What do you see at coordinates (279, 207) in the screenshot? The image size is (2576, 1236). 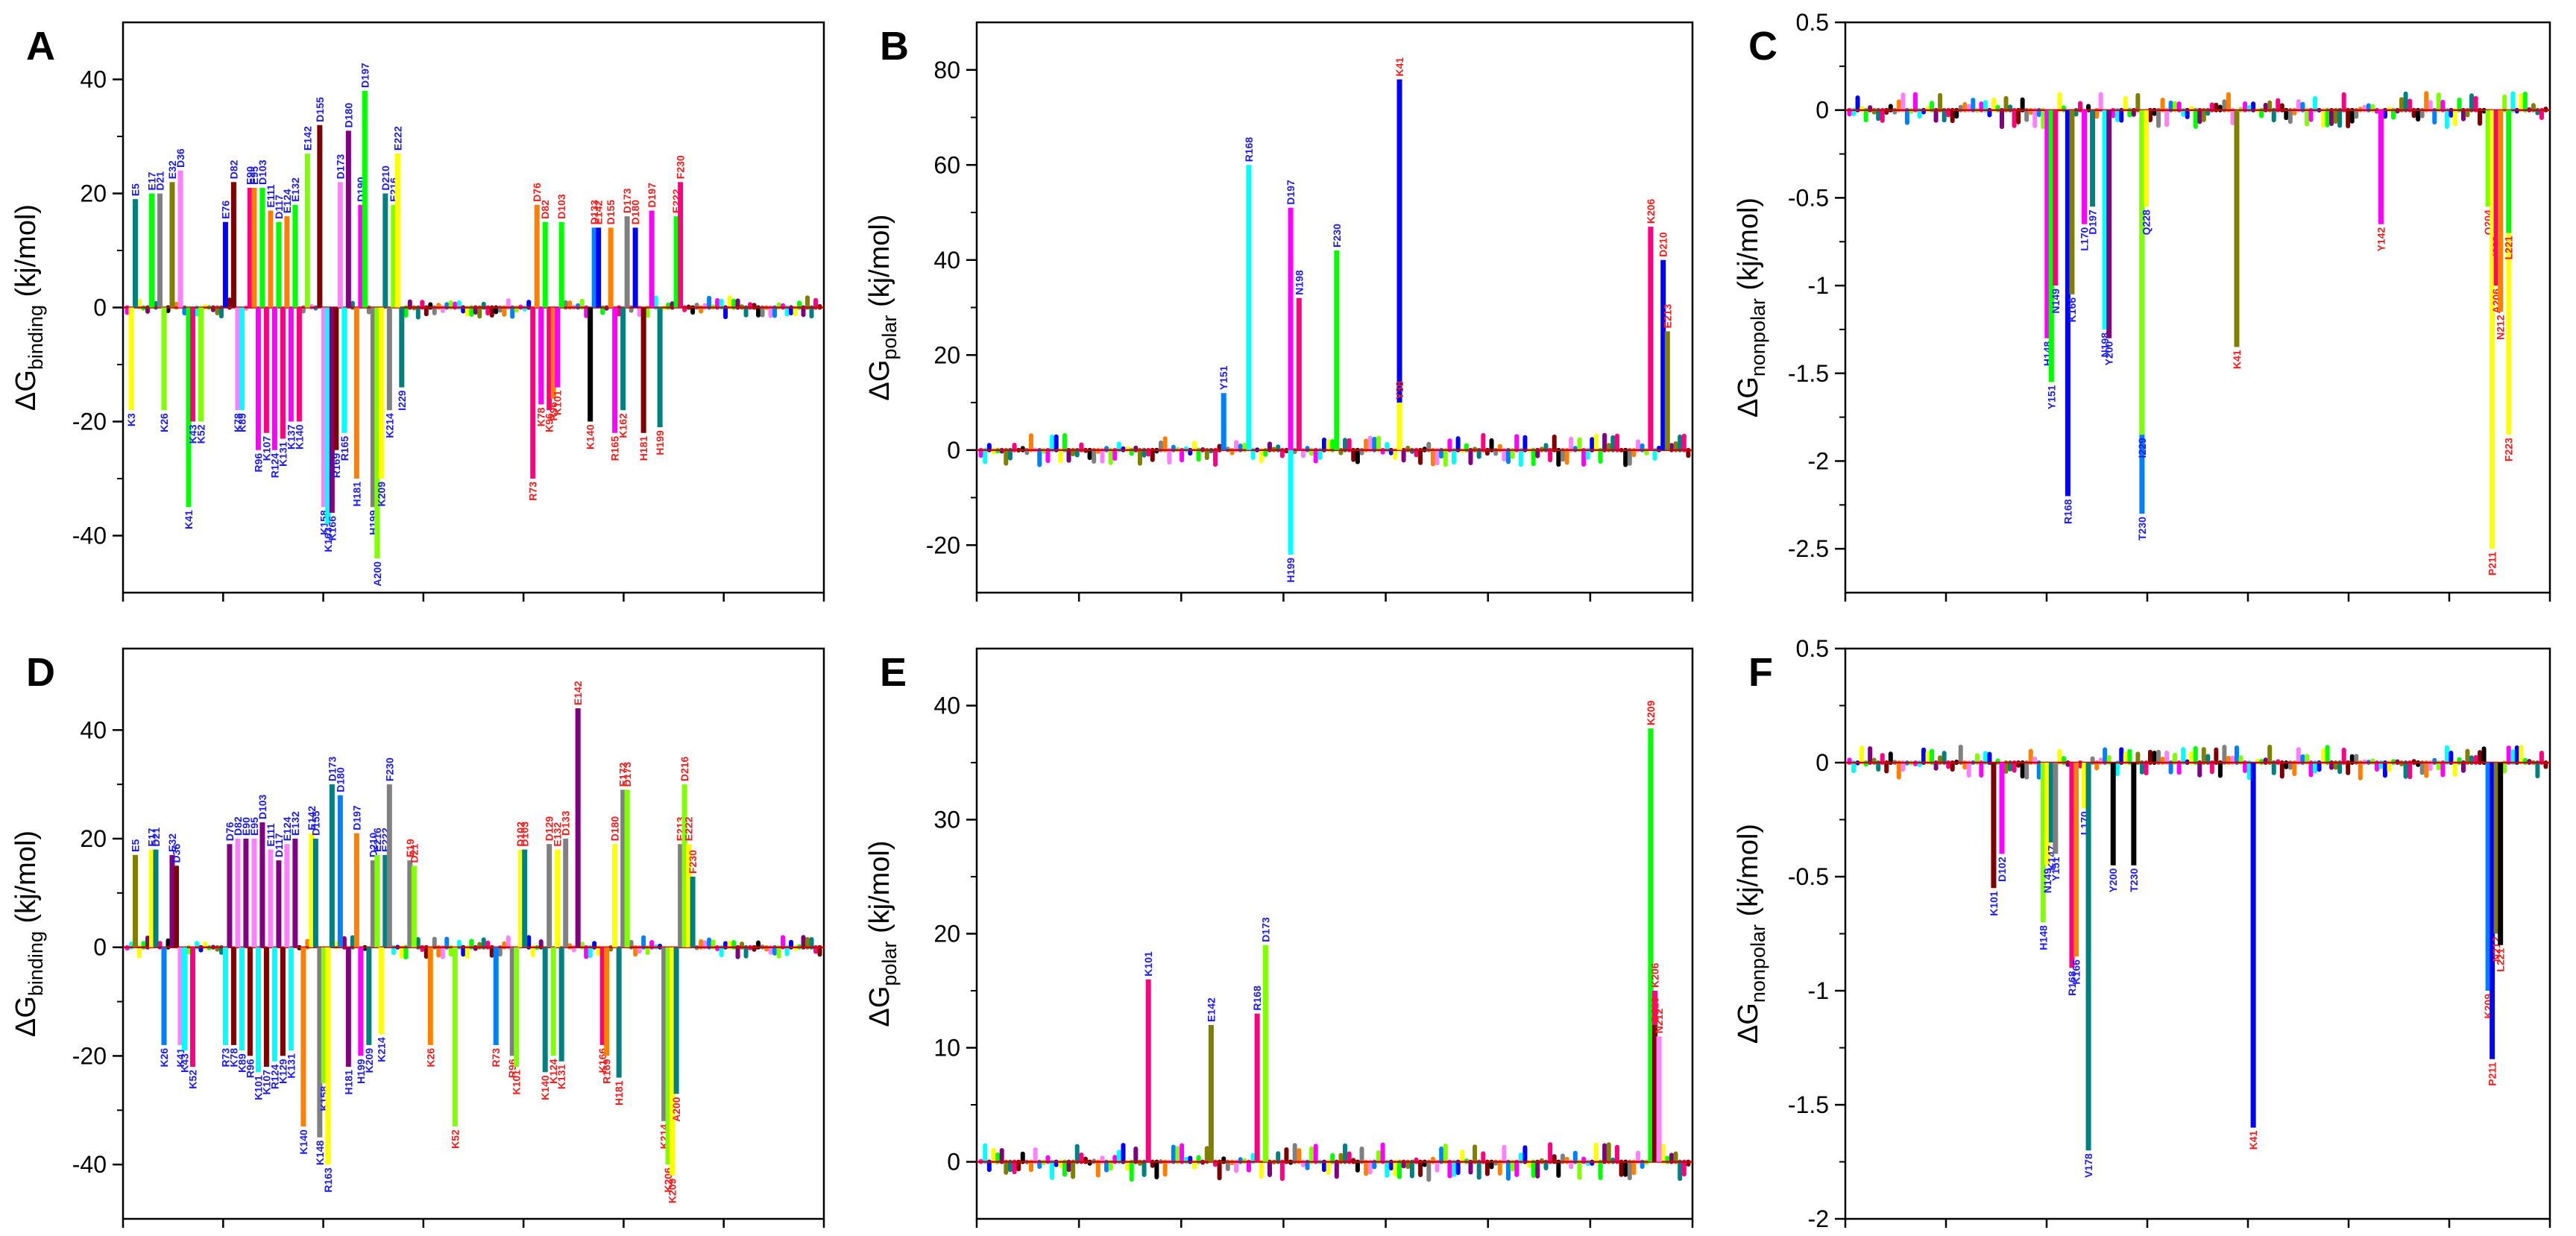 I see `bar-label: D117` at bounding box center [279, 207].